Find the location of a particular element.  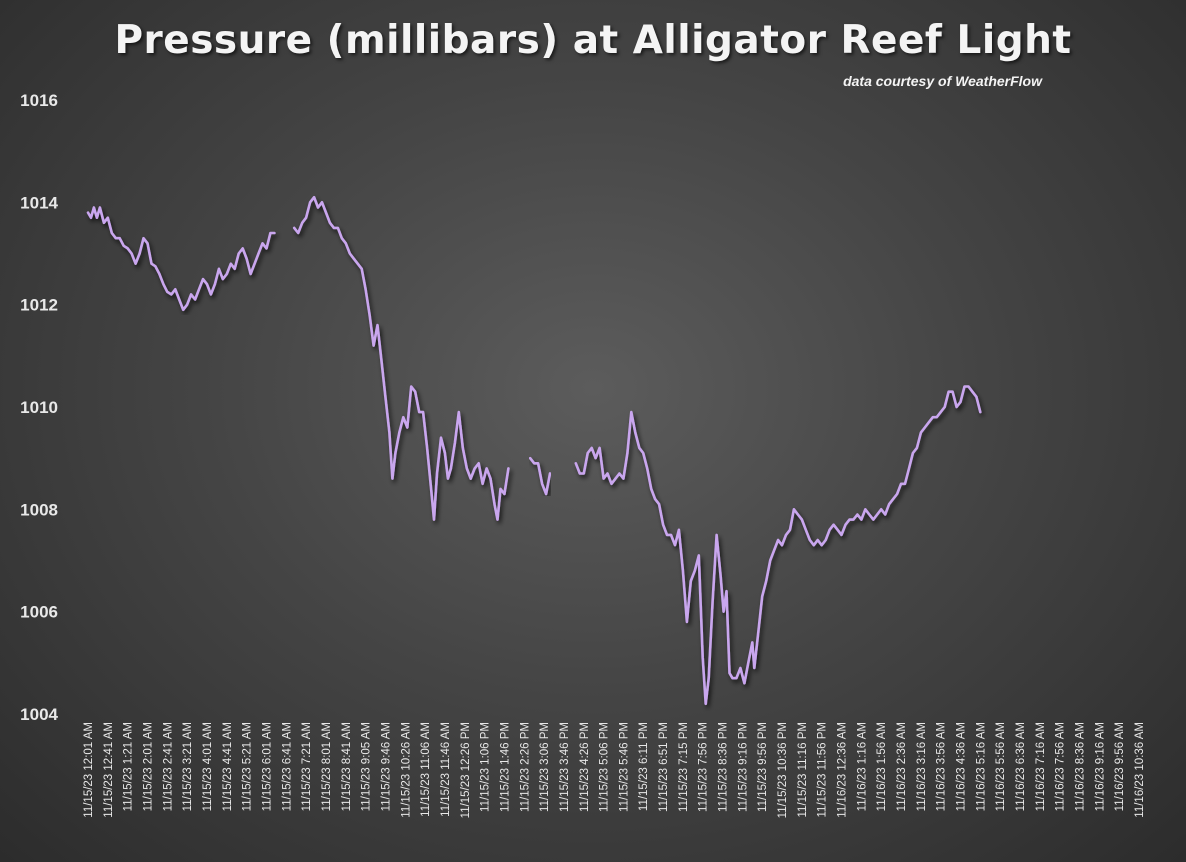

x-tick-label: 11/16/23 1:56 AM is located at coordinates (882, 766).